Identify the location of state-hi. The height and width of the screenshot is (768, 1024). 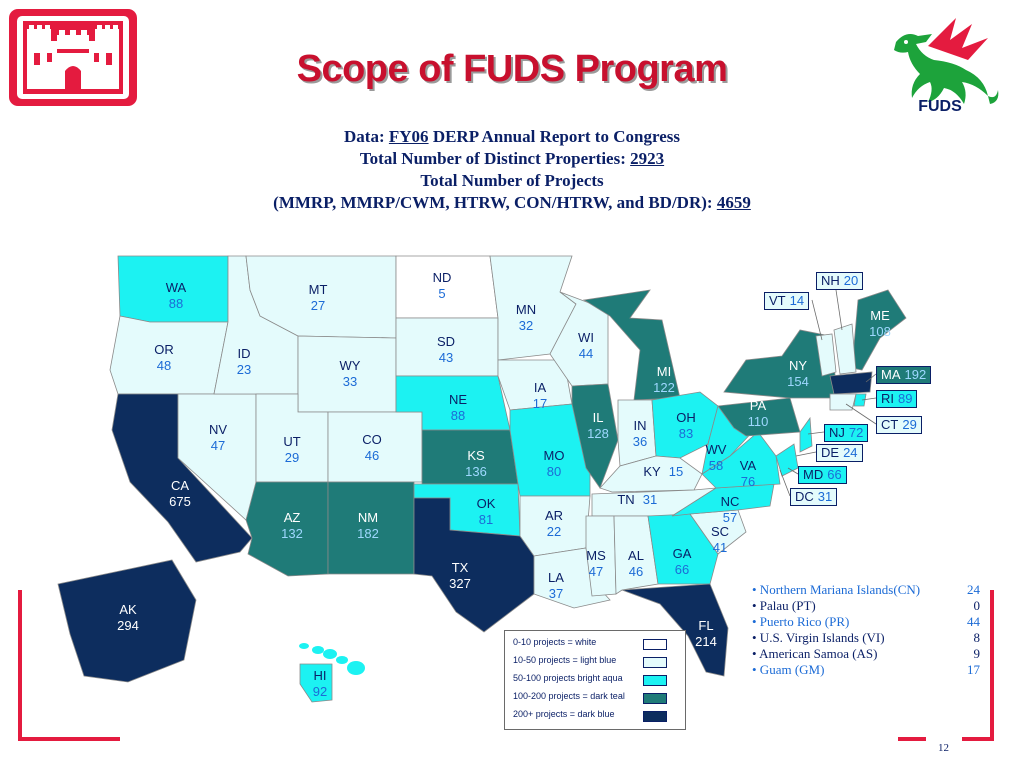
(316, 683).